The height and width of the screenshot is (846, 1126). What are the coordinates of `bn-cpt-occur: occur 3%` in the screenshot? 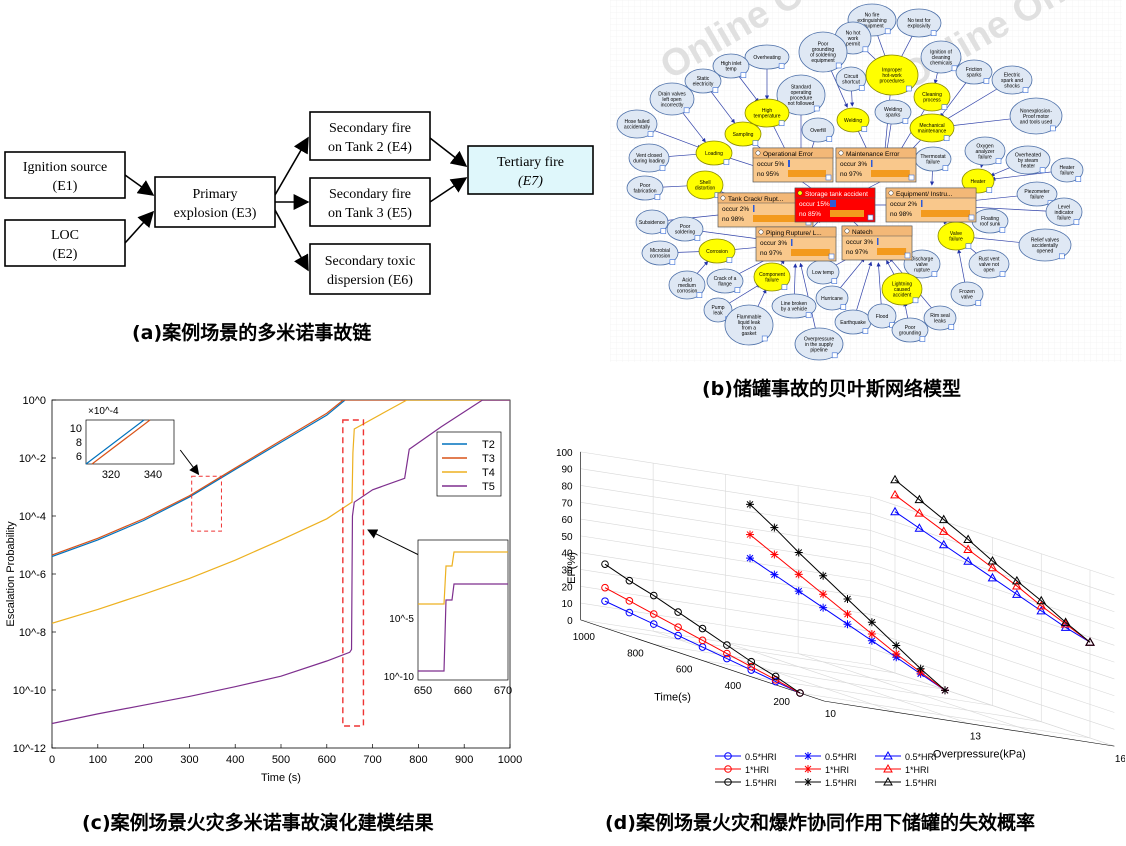 It's located at (773, 243).